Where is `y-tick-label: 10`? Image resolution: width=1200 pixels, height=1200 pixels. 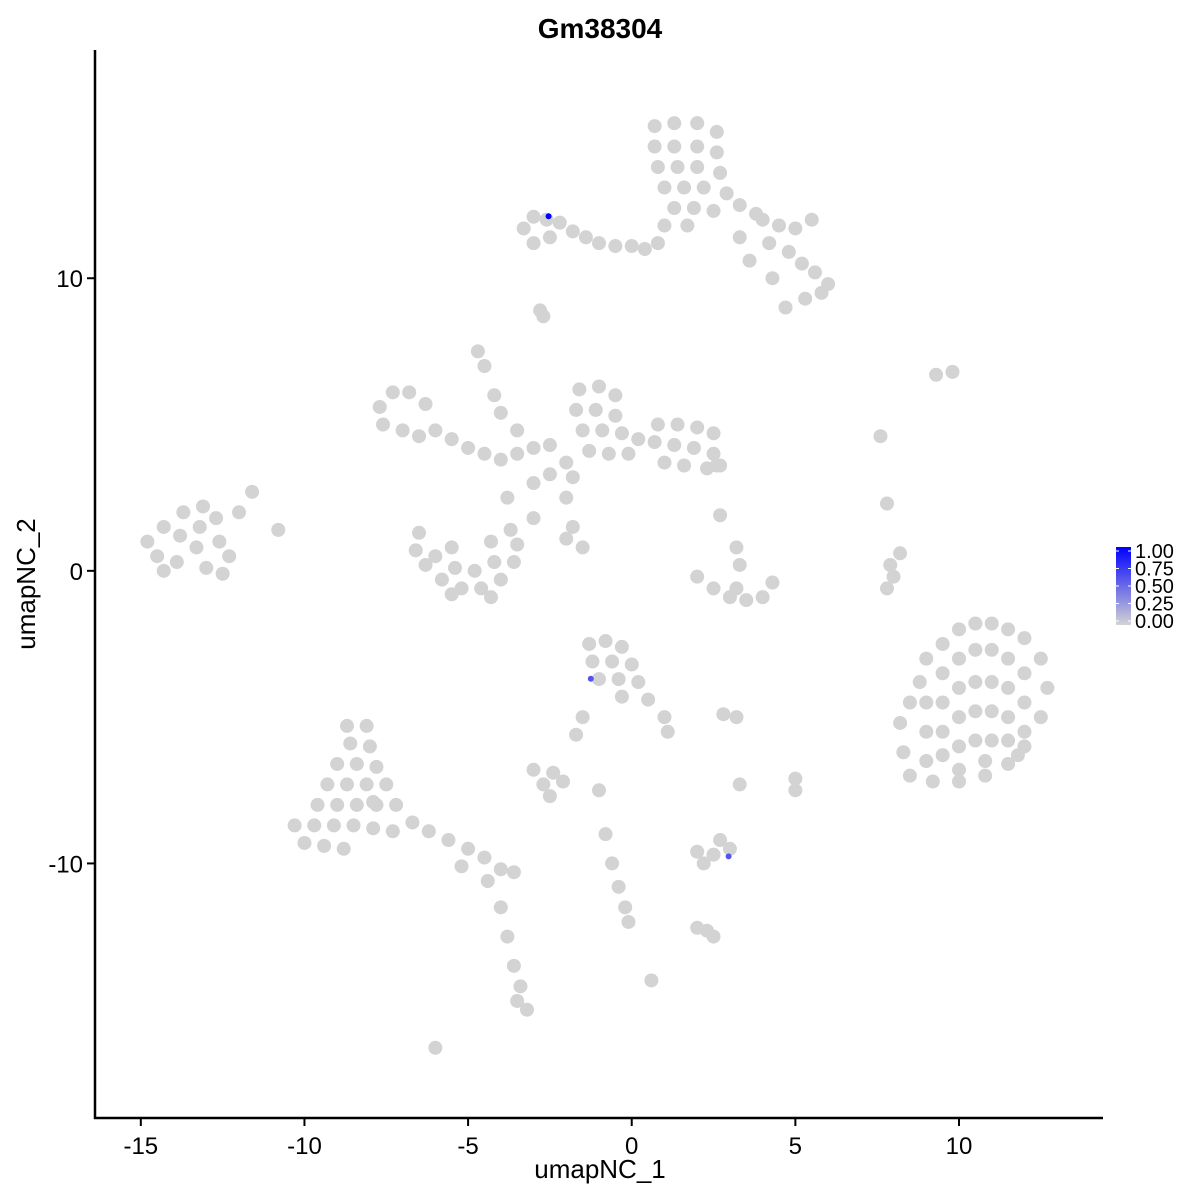
y-tick-label: 10 is located at coordinates (69, 279).